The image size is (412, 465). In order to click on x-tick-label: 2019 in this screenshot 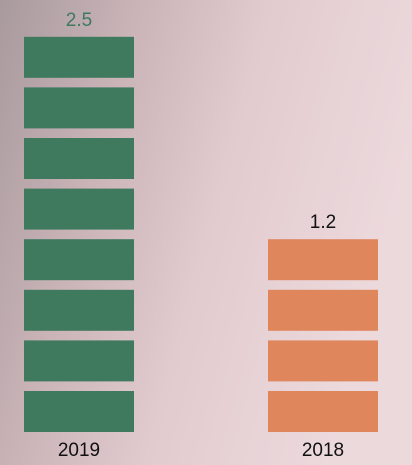, I will do `click(79, 450)`.